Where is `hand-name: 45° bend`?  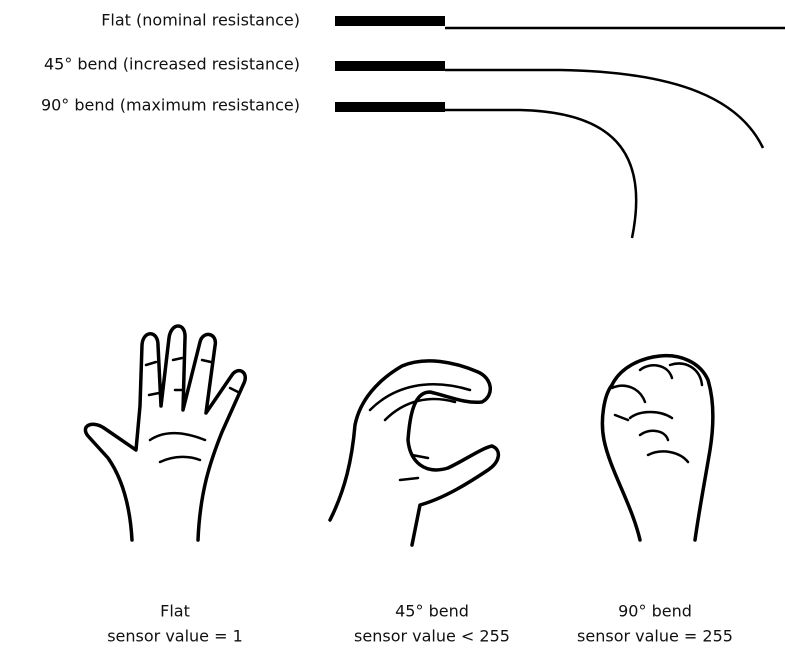
hand-name: 45° bend is located at coordinates (432, 611).